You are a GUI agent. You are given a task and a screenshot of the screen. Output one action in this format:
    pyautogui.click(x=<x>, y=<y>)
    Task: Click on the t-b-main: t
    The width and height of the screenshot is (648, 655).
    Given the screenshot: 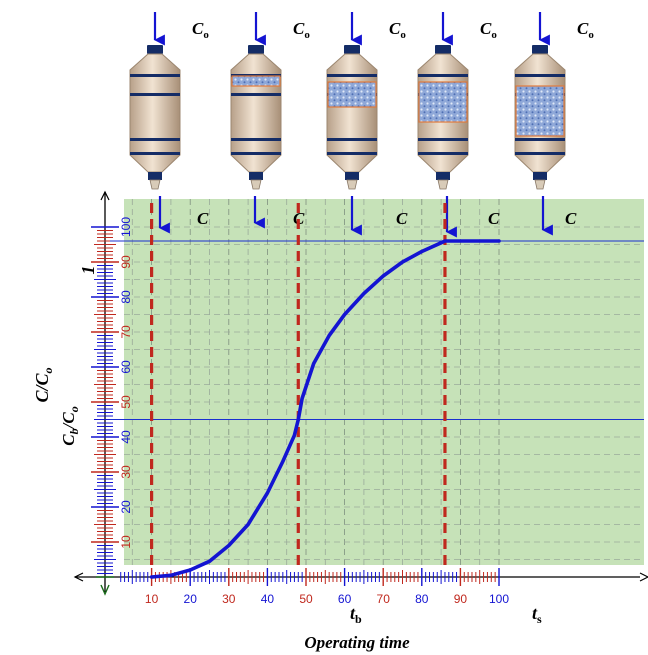 What is the action you would take?
    pyautogui.click(x=353, y=613)
    